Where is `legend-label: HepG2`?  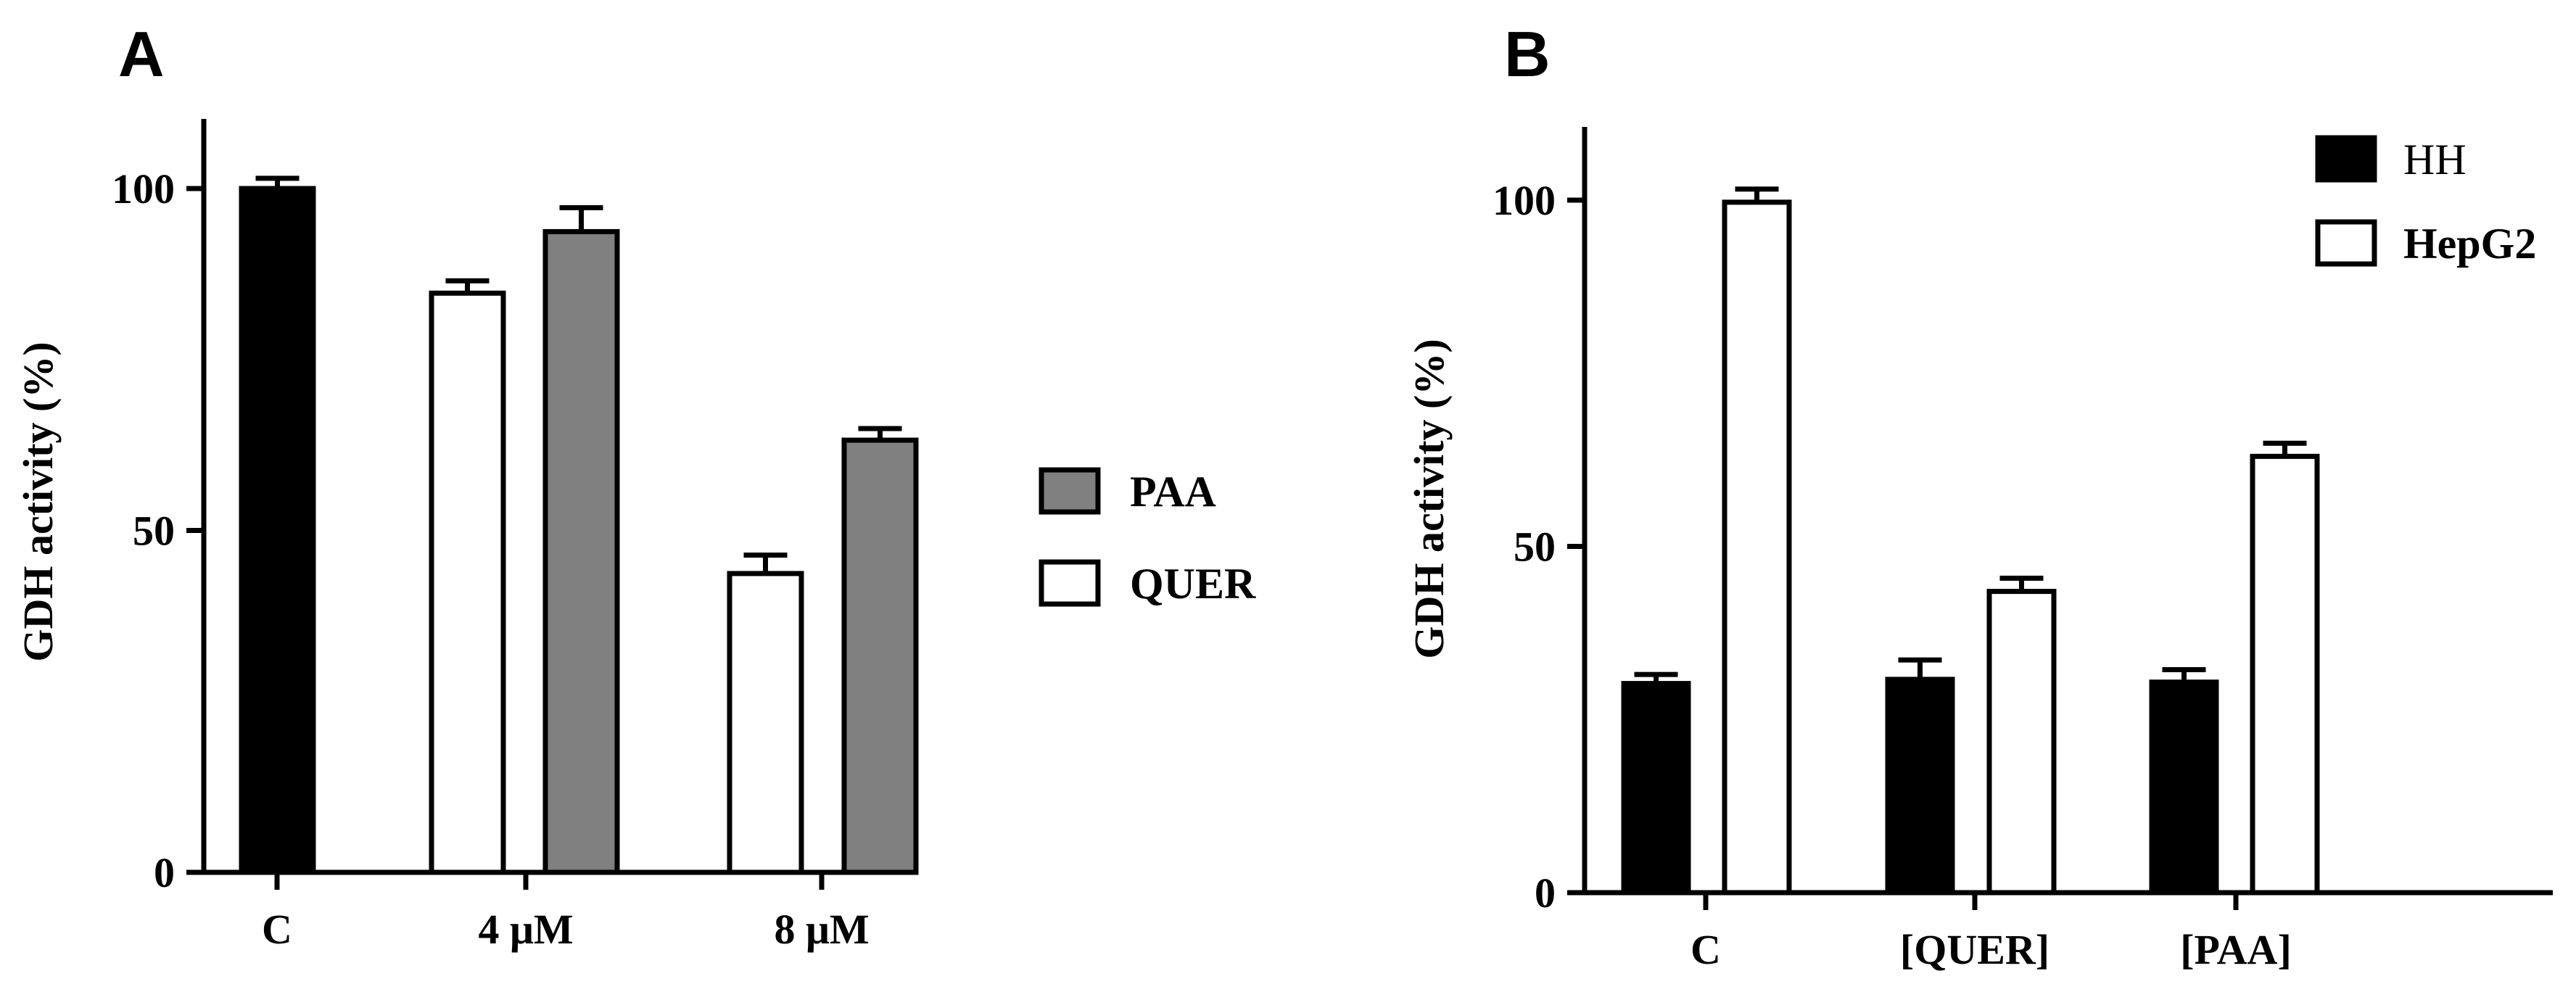 legend-label: HepG2 is located at coordinates (2469, 244).